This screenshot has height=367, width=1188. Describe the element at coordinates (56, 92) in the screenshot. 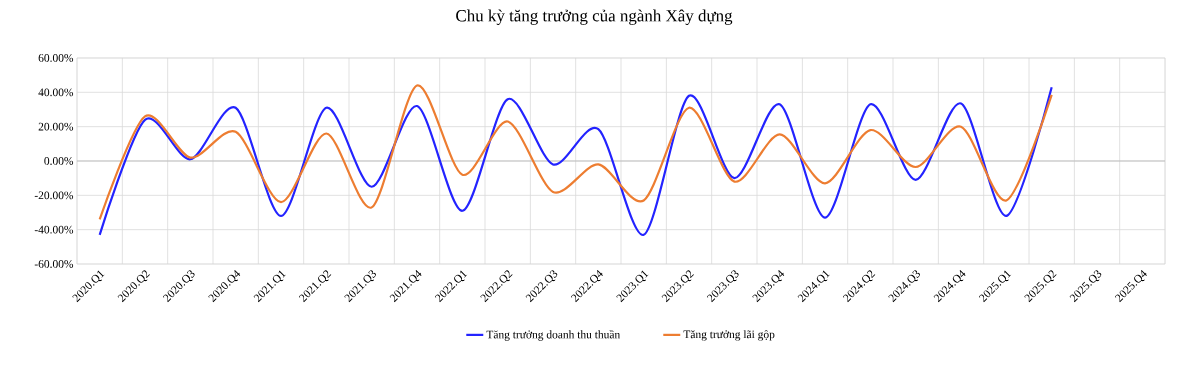

I see `y-tick-label: 40.00%` at that location.